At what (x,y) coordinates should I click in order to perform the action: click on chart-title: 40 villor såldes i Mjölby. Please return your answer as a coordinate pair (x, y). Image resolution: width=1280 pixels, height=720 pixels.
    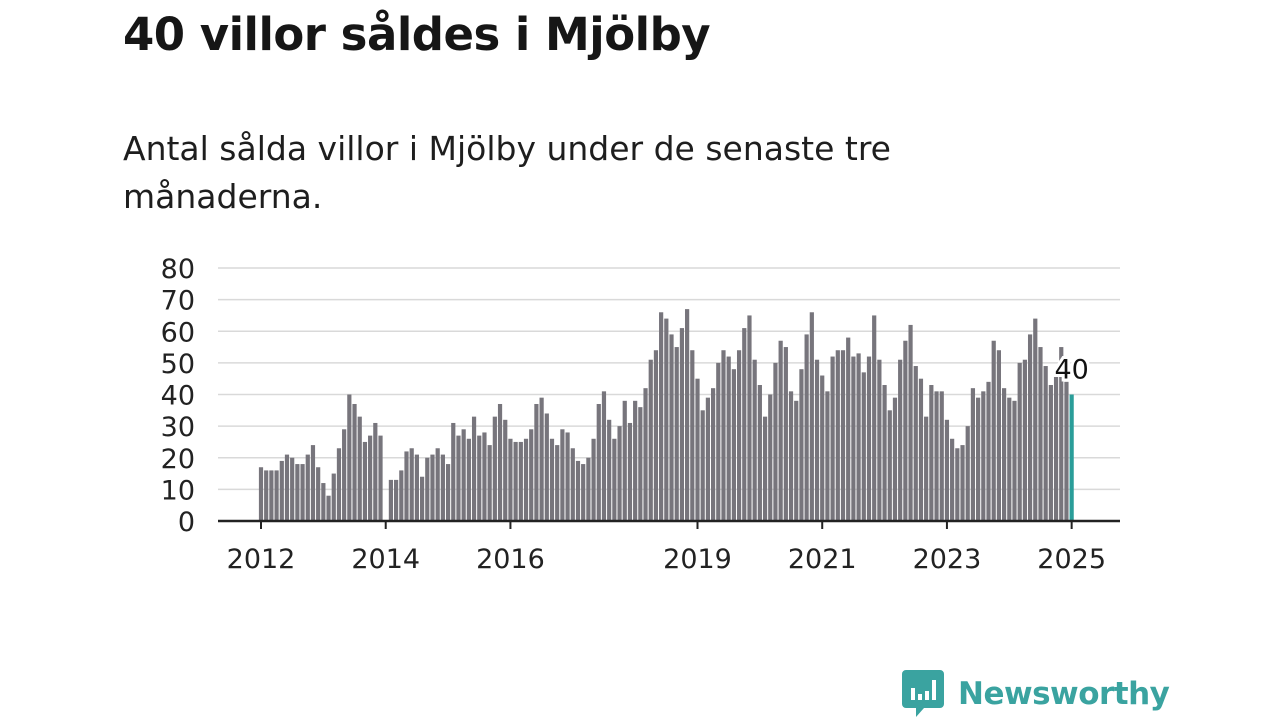
    Looking at the image, I should click on (417, 34).